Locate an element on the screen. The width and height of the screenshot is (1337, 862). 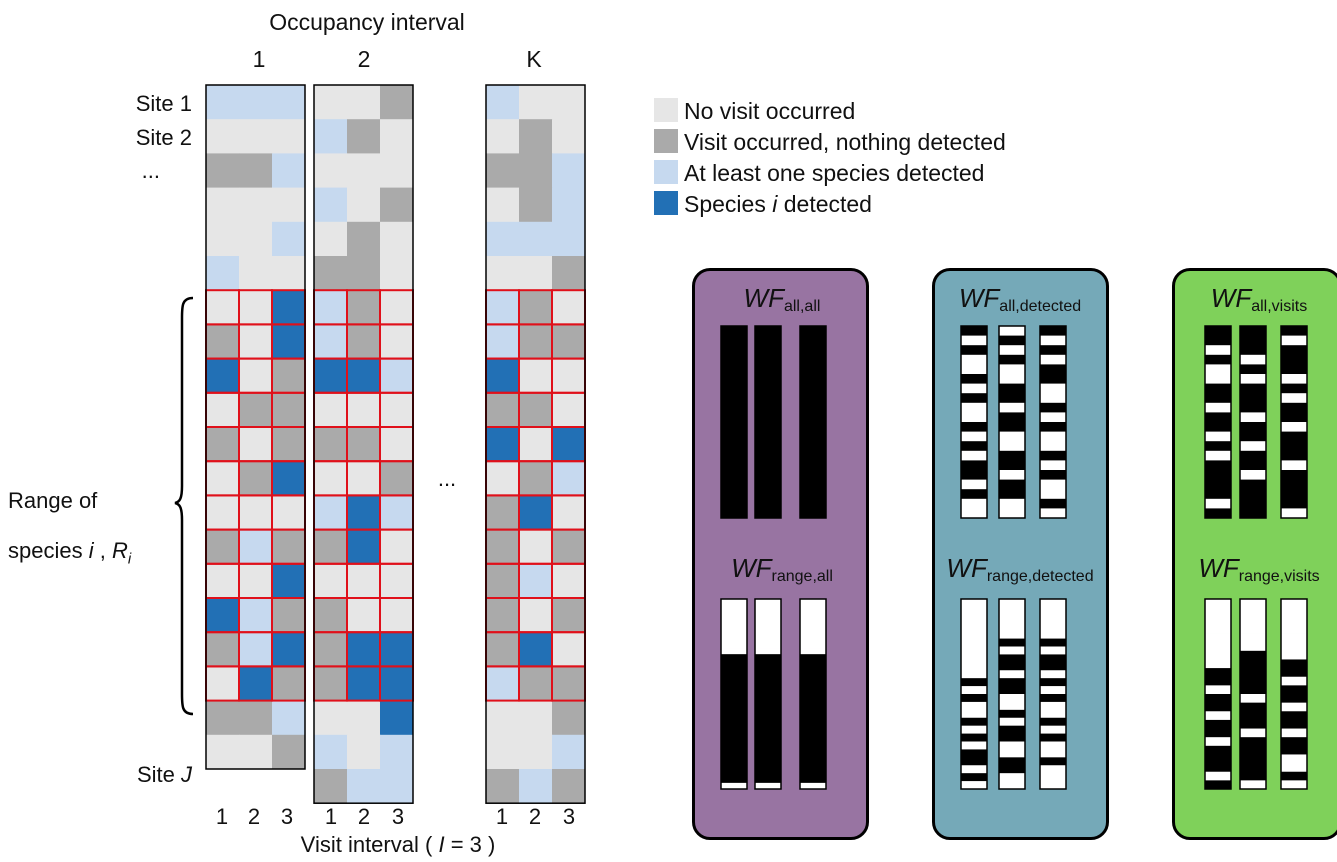
interval-label-k: K is located at coordinates (534, 59).